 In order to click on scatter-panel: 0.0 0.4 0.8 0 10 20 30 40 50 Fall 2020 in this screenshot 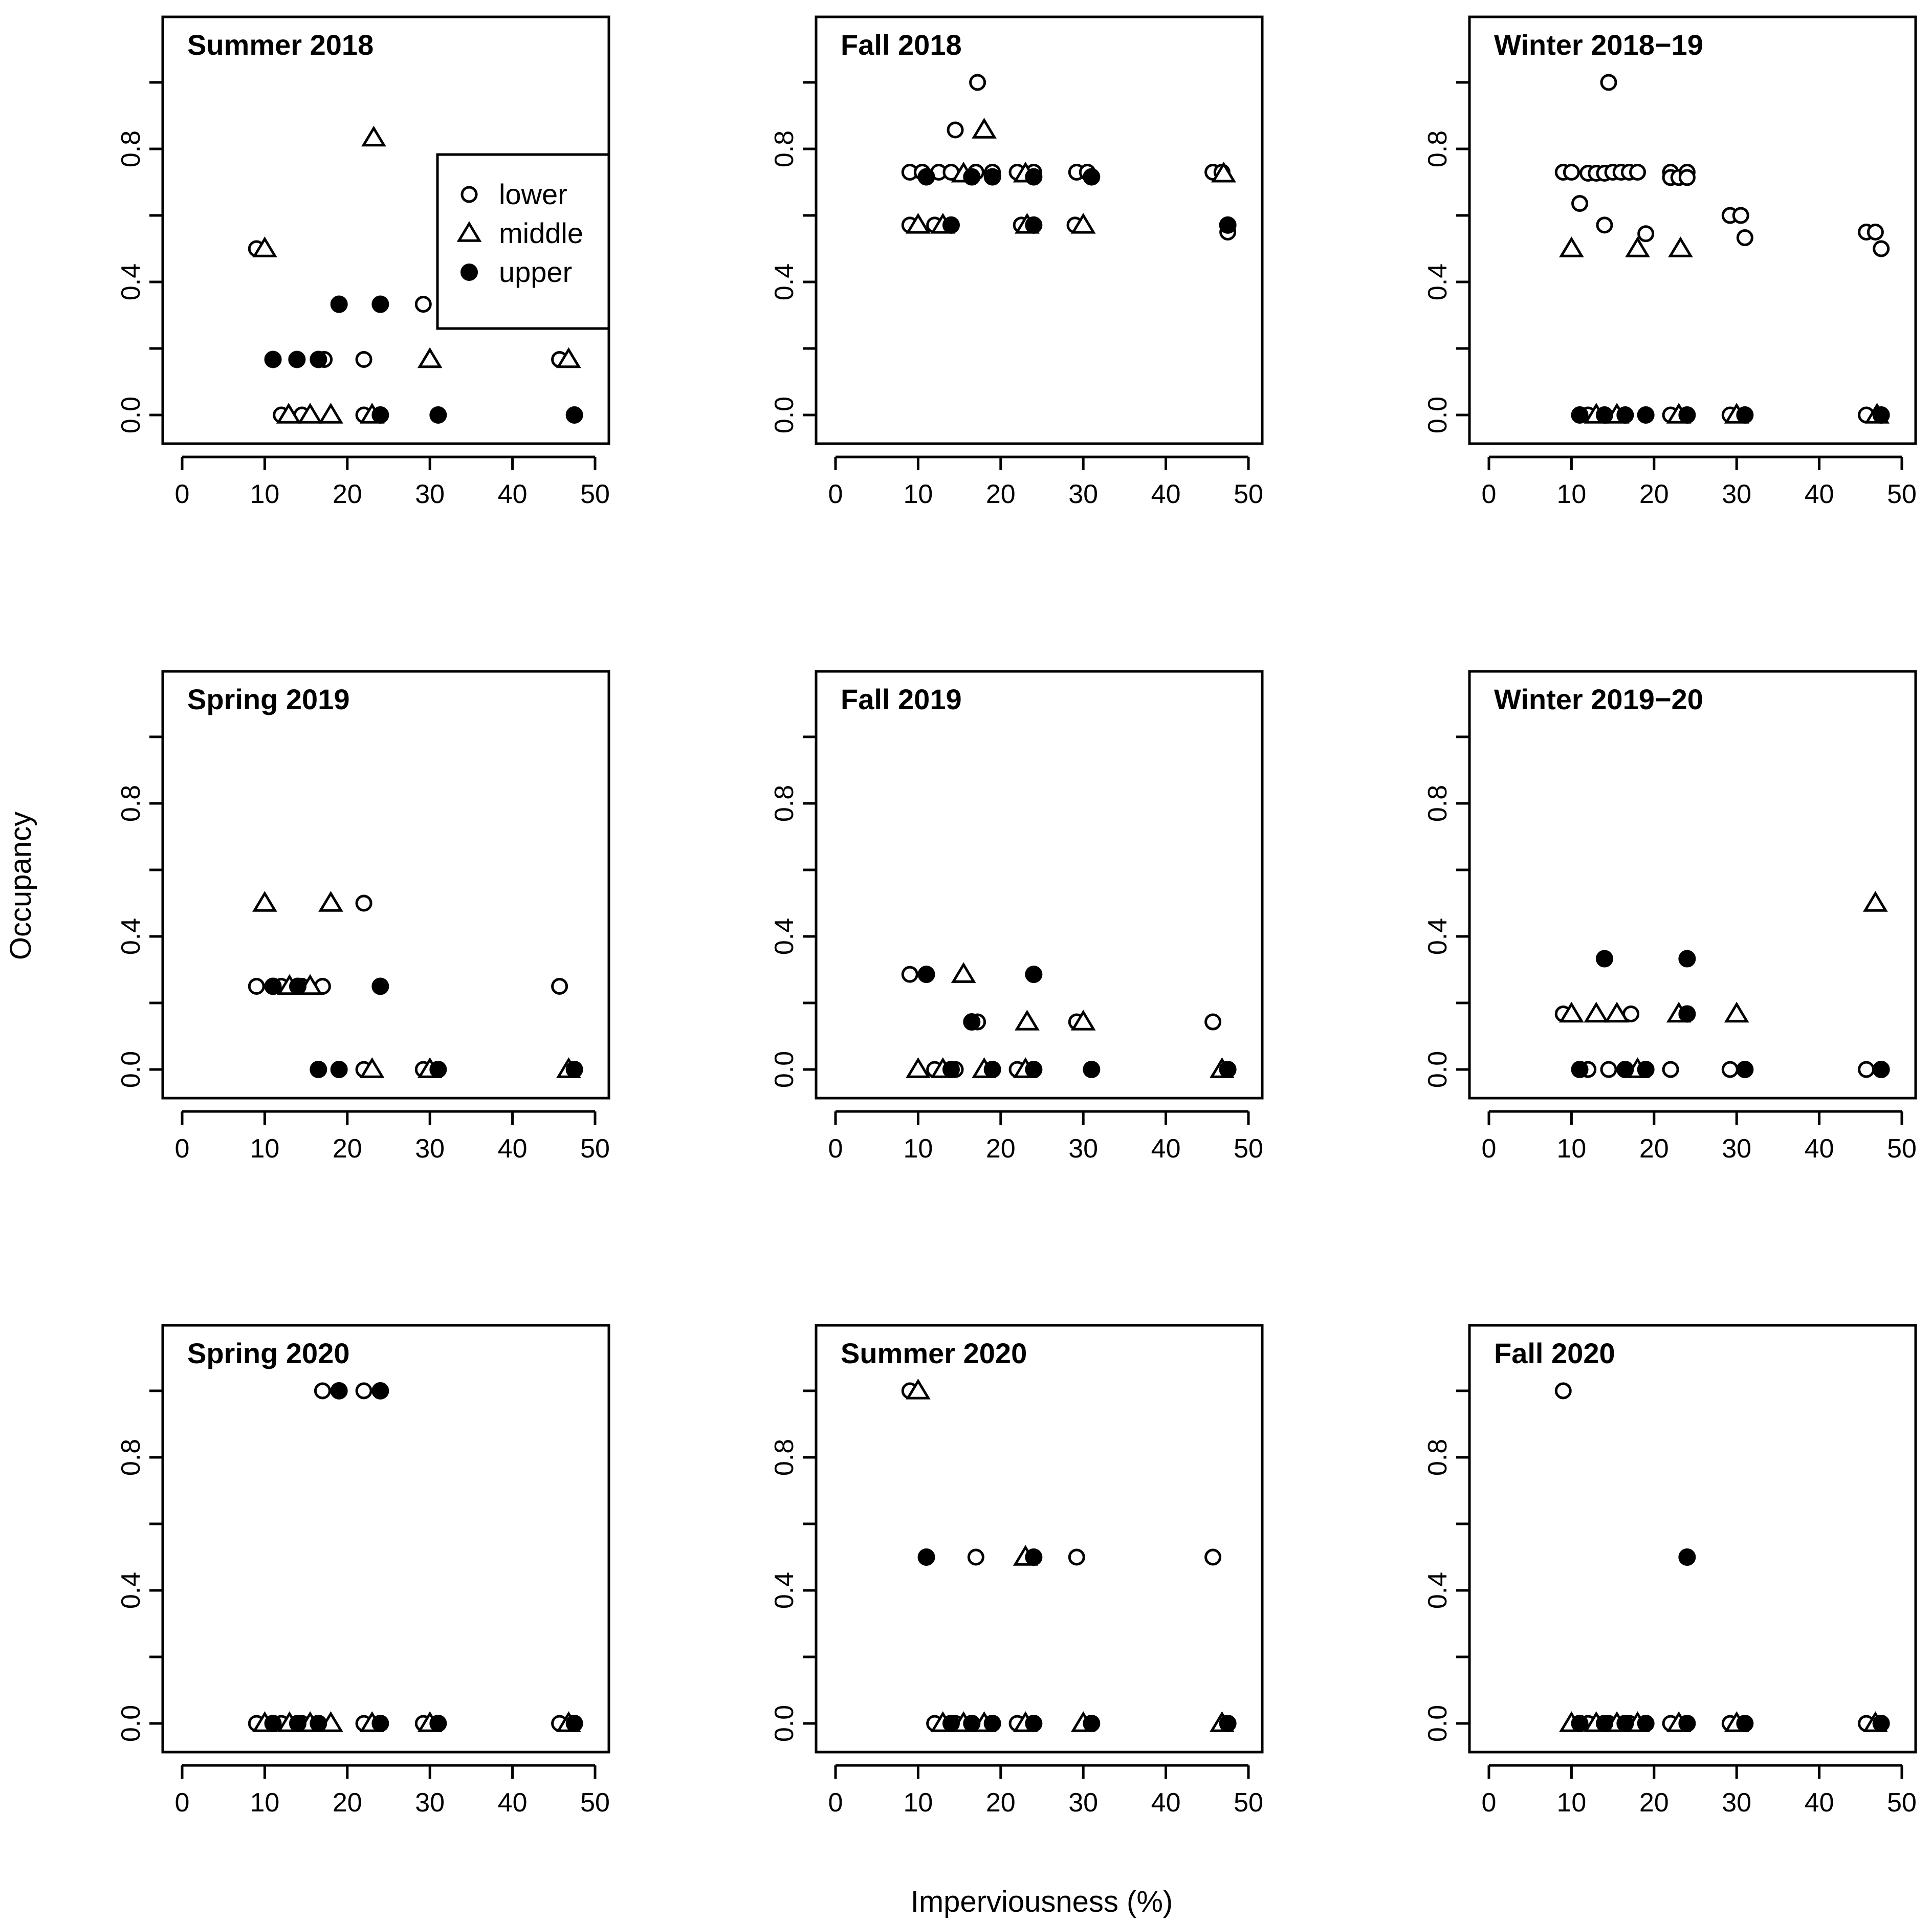, I will do `click(1670, 1571)`.